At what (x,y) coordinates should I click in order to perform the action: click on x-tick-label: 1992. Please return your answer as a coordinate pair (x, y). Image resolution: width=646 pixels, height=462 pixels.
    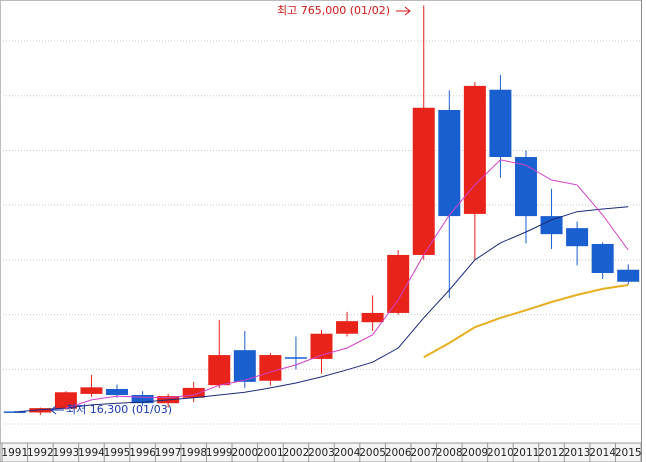
    Looking at the image, I should click on (40, 453).